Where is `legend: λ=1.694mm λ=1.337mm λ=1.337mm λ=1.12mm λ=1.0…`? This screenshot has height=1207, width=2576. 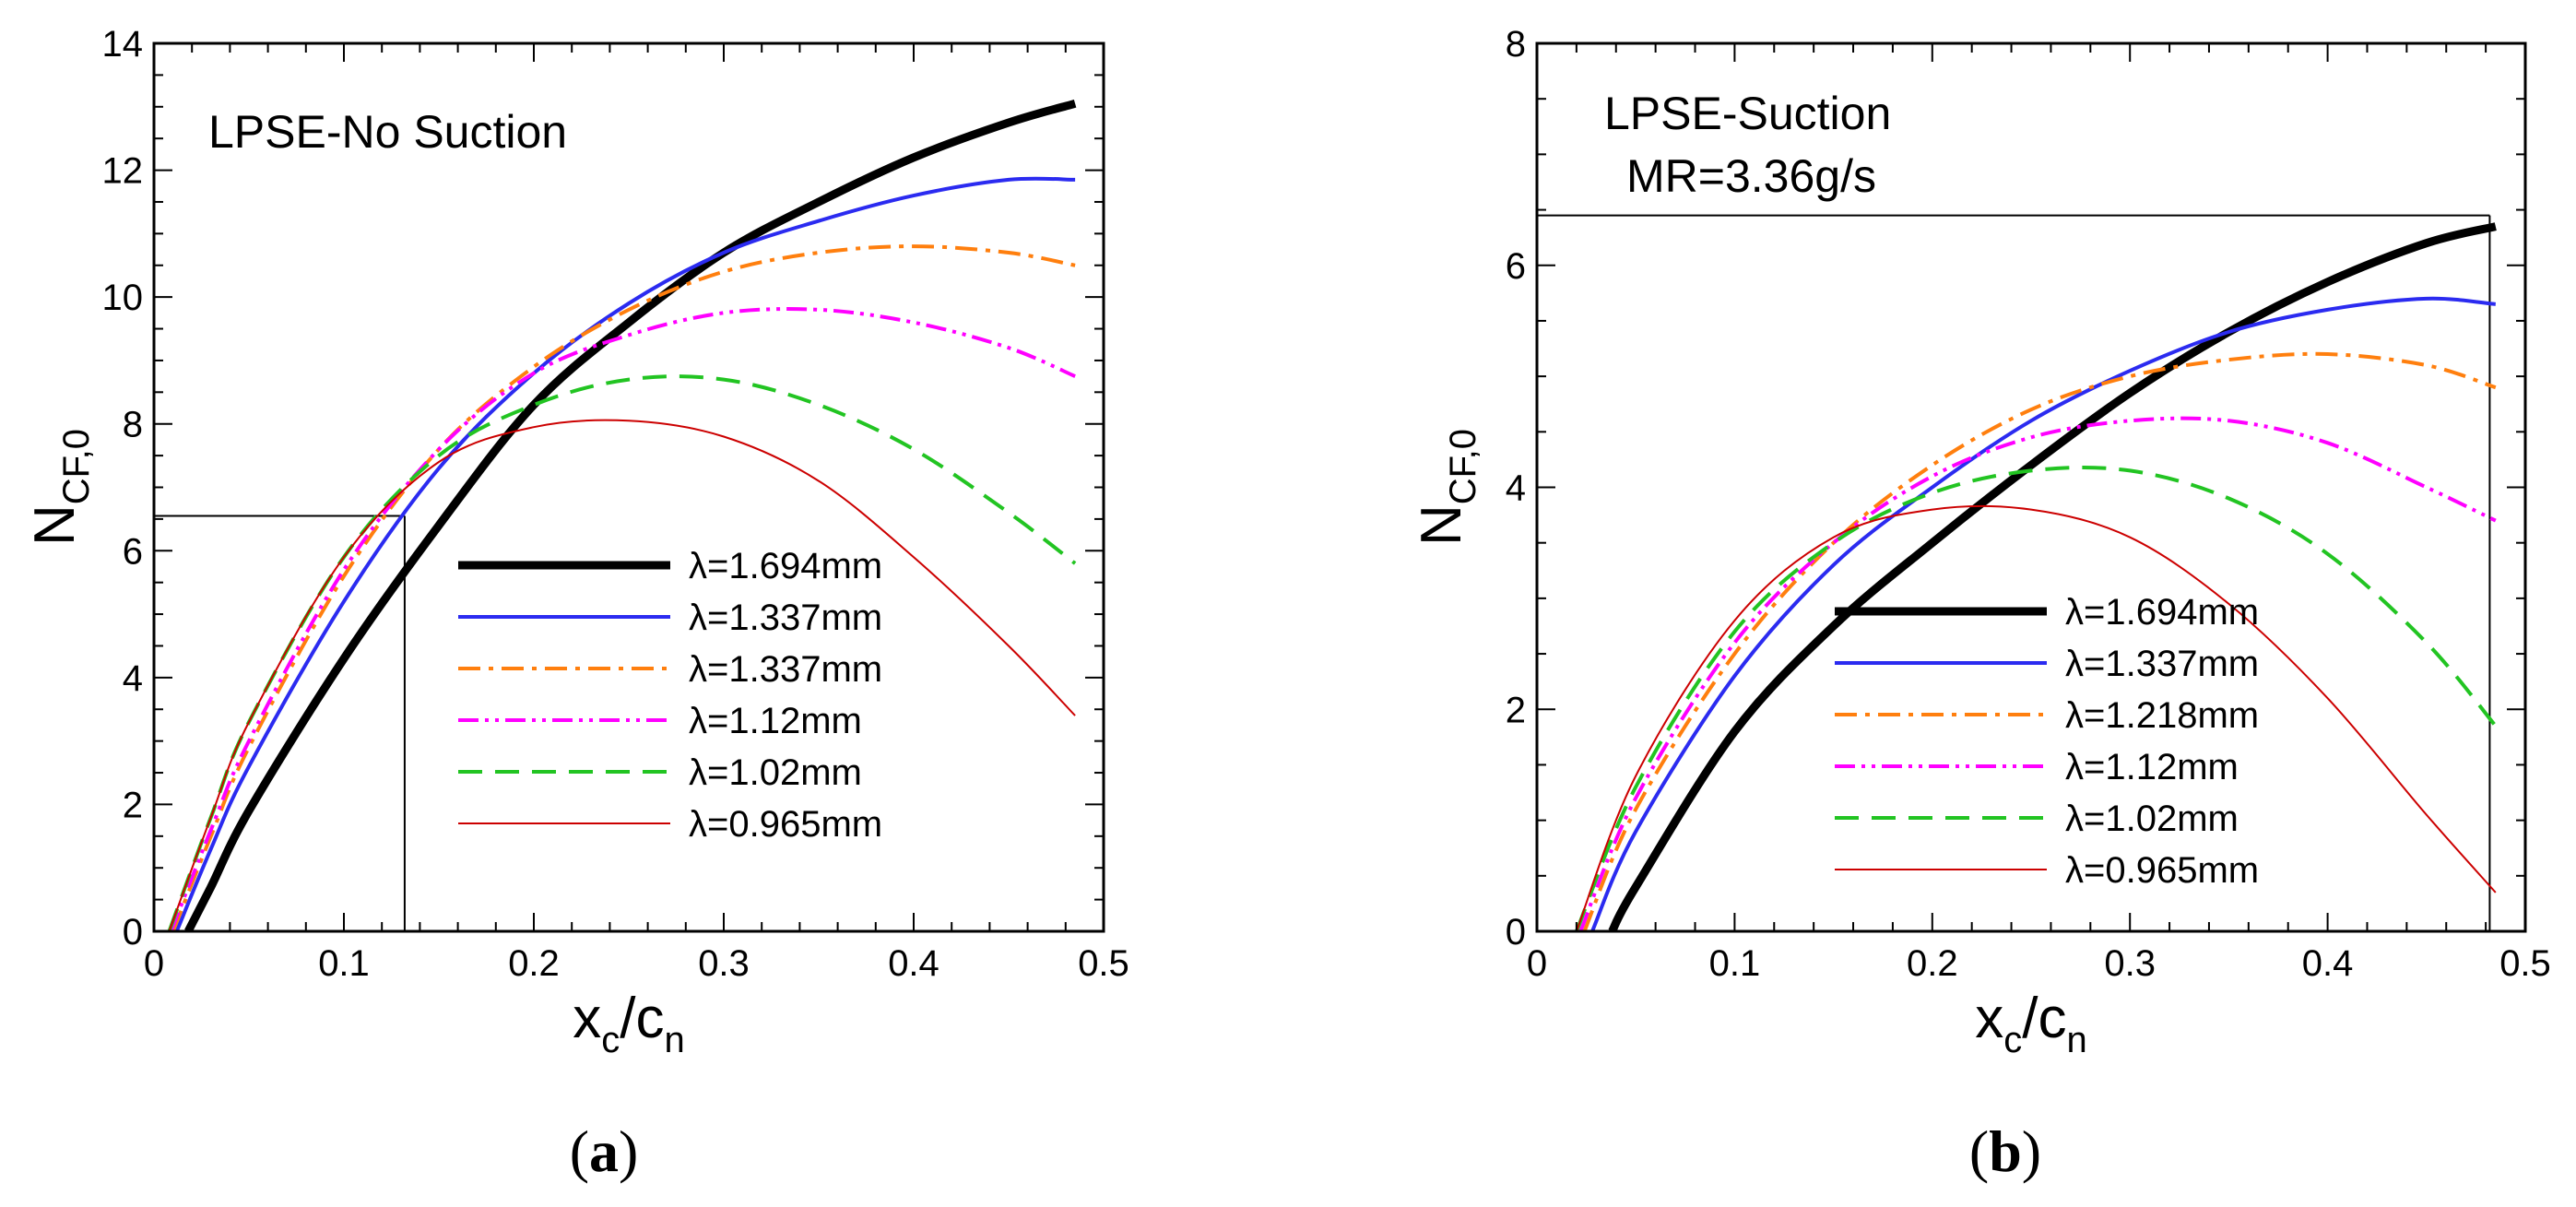
legend: λ=1.694mm λ=1.337mm λ=1.337mm λ=1.12mm λ=1.0… is located at coordinates (670, 695).